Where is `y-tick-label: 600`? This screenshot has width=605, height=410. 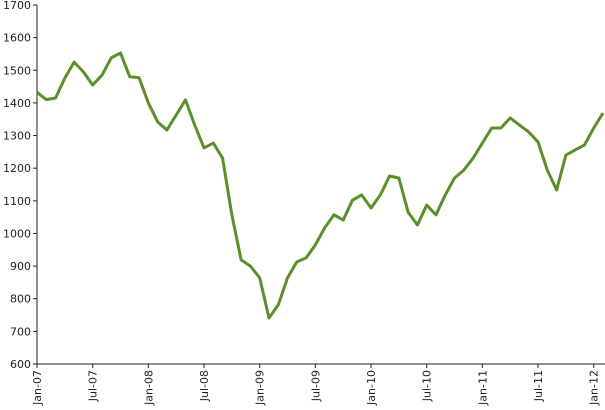
y-tick-label: 600 is located at coordinates (20, 364).